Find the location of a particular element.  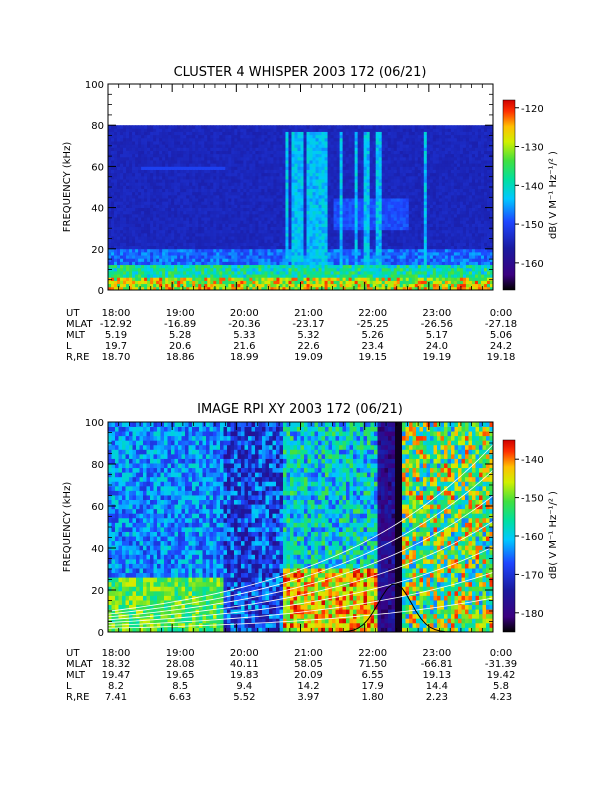

ephemeris-cell: 19.42 is located at coordinates (501, 675).